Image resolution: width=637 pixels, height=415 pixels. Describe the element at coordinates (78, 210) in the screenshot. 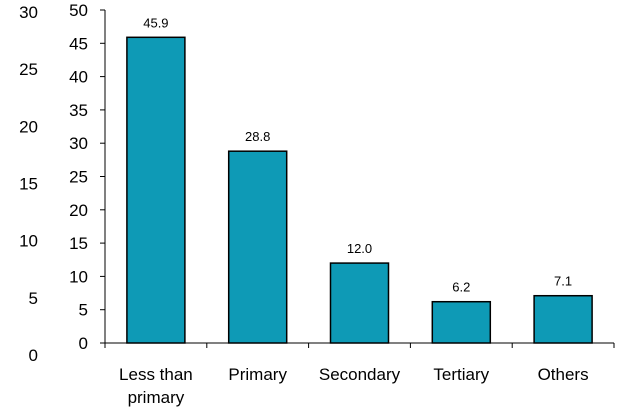

I see `y-tick-label: 20` at that location.